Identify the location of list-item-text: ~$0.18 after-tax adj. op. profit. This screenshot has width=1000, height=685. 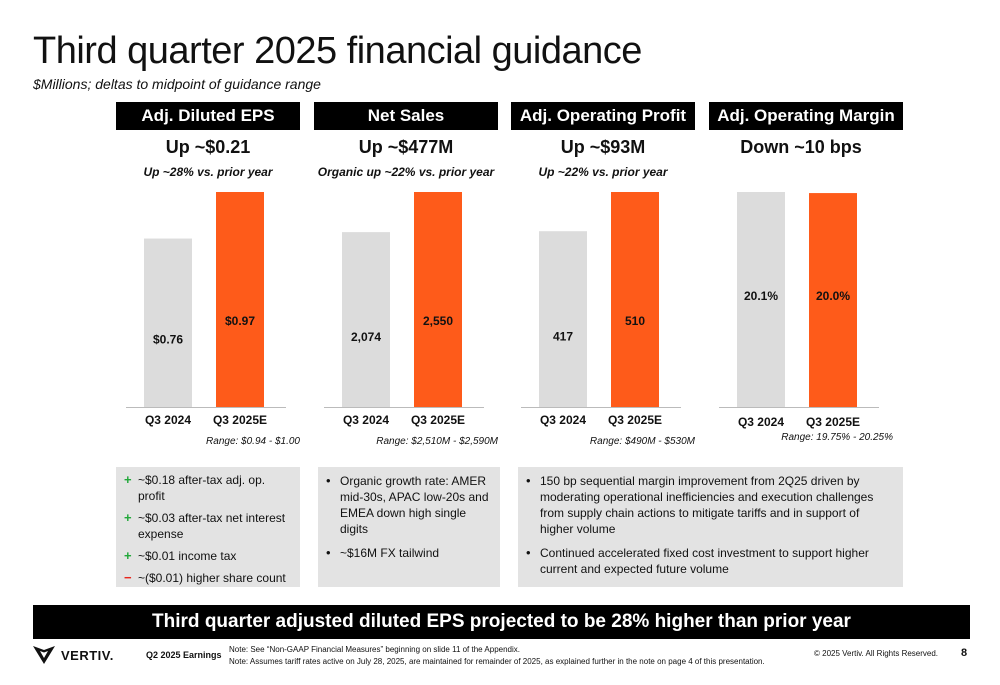
(202, 488).